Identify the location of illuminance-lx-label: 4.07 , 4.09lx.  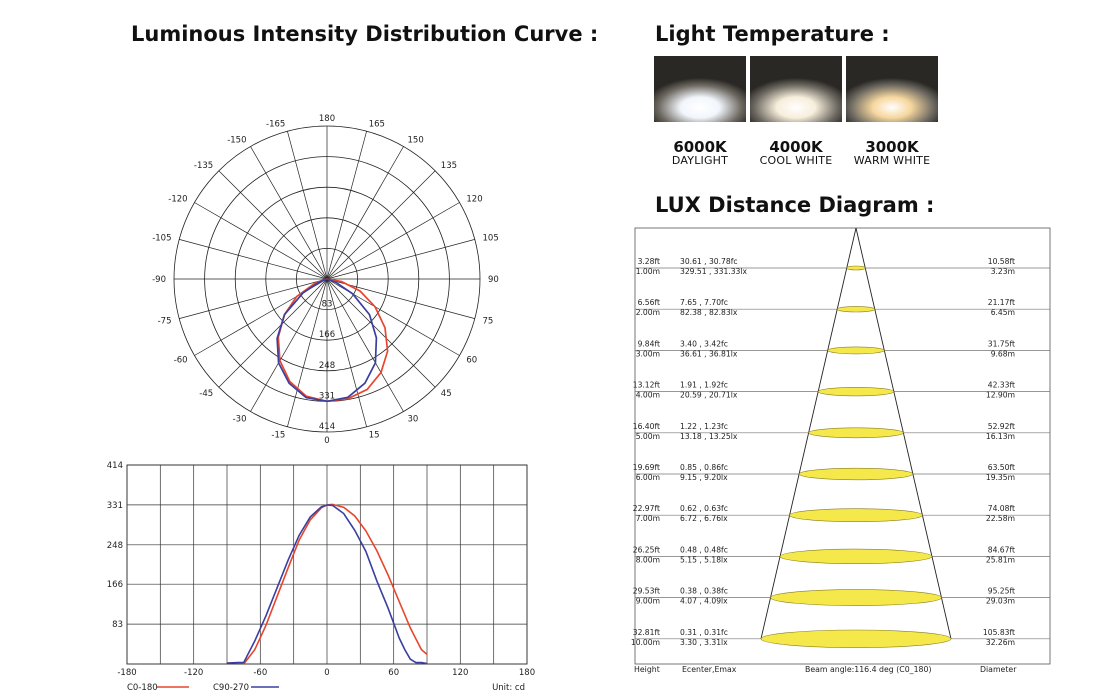
(704, 601).